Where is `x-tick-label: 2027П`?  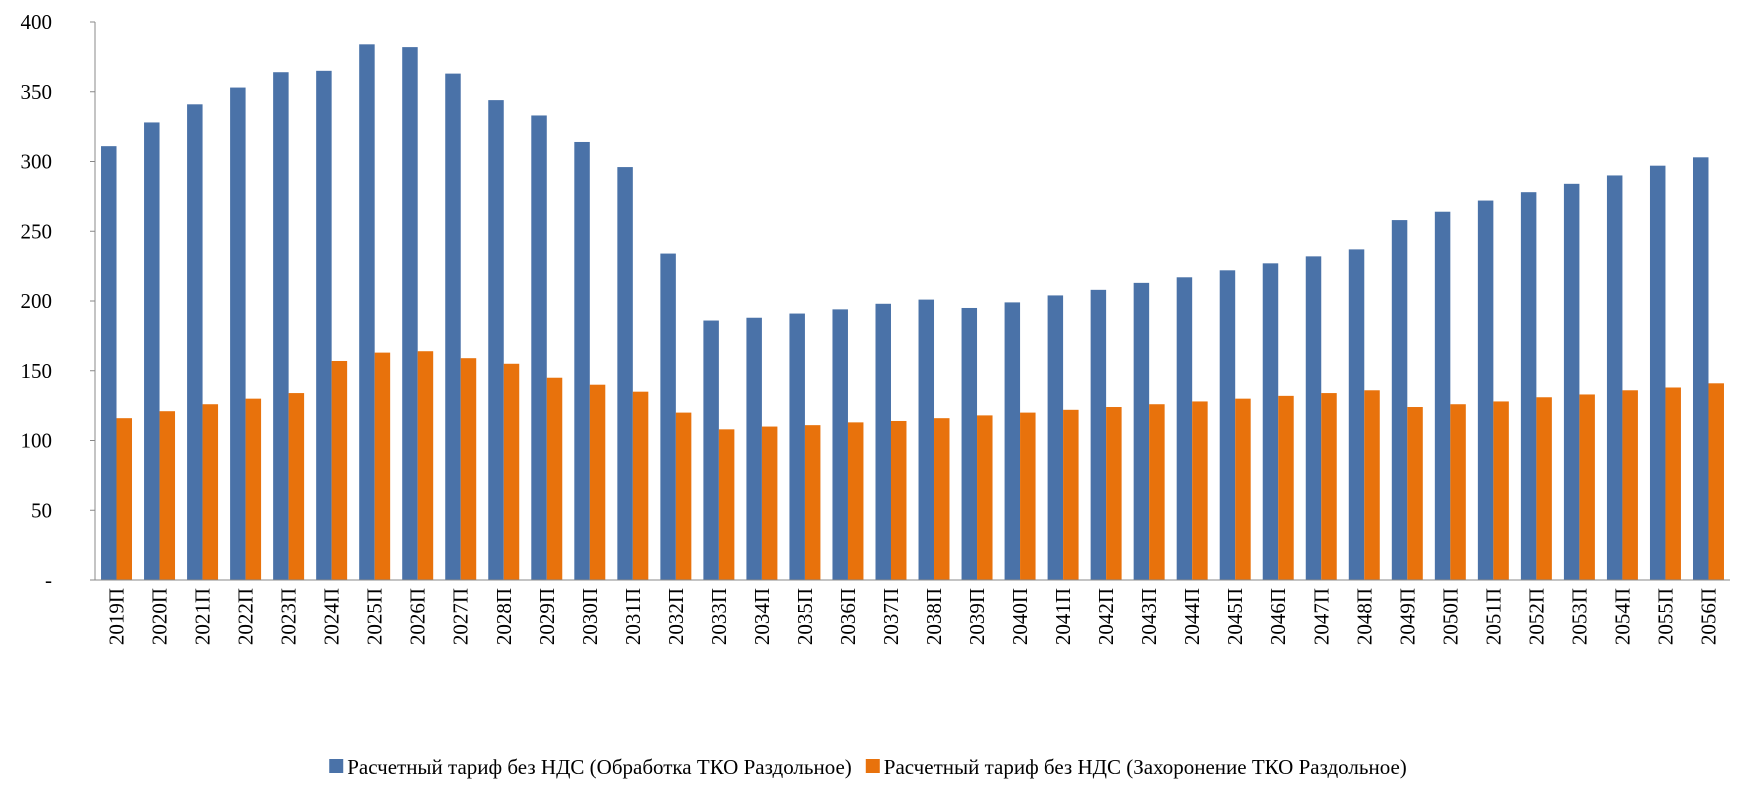
x-tick-label: 2027П is located at coordinates (461, 616).